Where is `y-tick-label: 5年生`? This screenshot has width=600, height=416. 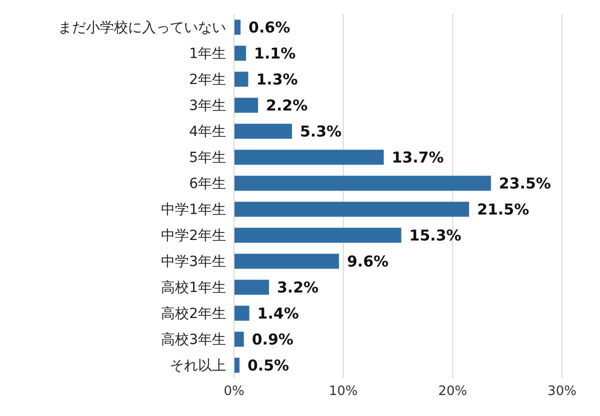 y-tick-label: 5年生 is located at coordinates (207, 158).